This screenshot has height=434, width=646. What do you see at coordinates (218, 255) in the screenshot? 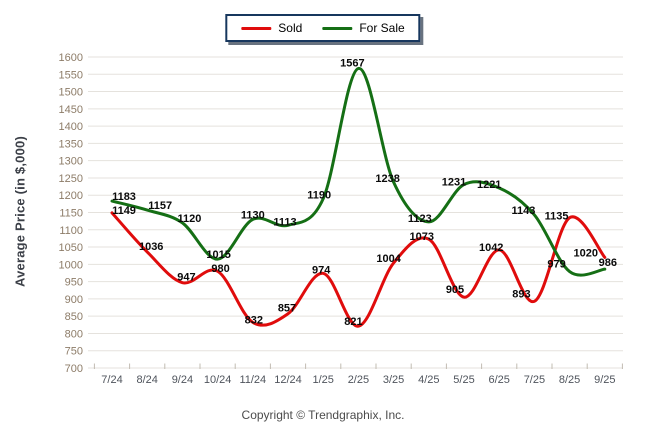
I see `for-sale-data-label: 1015` at bounding box center [218, 255].